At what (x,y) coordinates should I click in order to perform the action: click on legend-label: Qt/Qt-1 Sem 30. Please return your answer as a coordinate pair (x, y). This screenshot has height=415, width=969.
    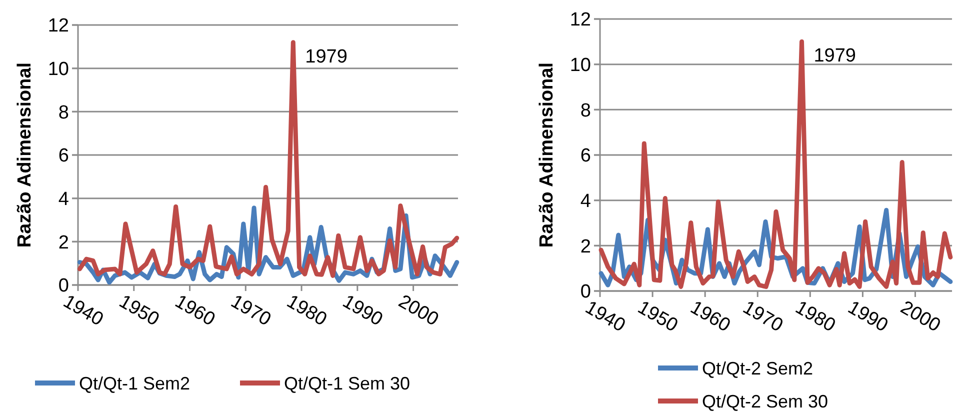
    Looking at the image, I should click on (347, 383).